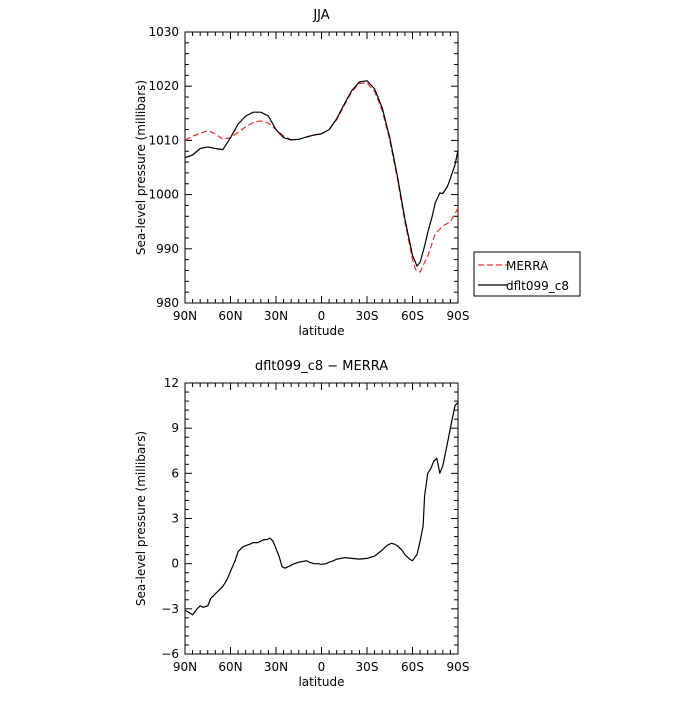  What do you see at coordinates (170, 609) in the screenshot?
I see `y-tick-label: −3` at bounding box center [170, 609].